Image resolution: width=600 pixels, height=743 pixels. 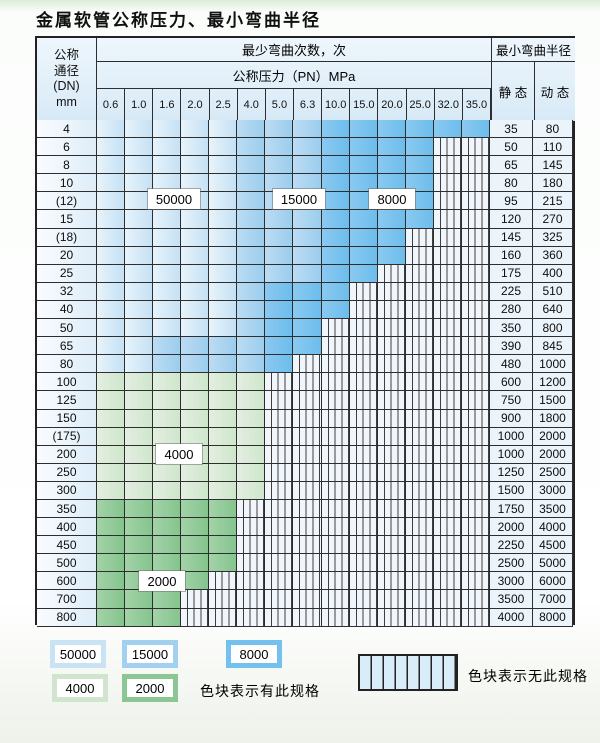 I want to click on table-row: 25 175 400, so click(x=305, y=273).